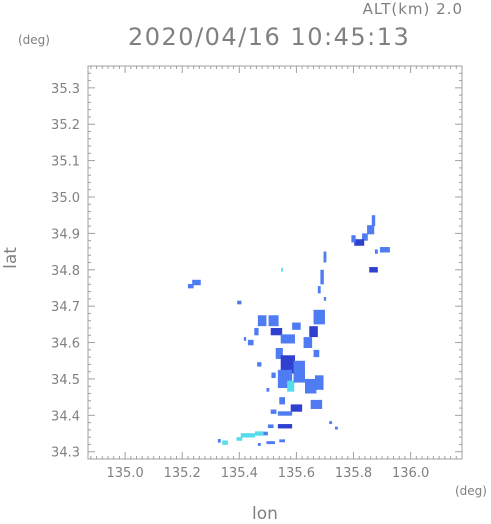 Image resolution: width=491 pixels, height=524 pixels. What do you see at coordinates (65, 162) in the screenshot?
I see `y-tick-label: 35.1` at bounding box center [65, 162].